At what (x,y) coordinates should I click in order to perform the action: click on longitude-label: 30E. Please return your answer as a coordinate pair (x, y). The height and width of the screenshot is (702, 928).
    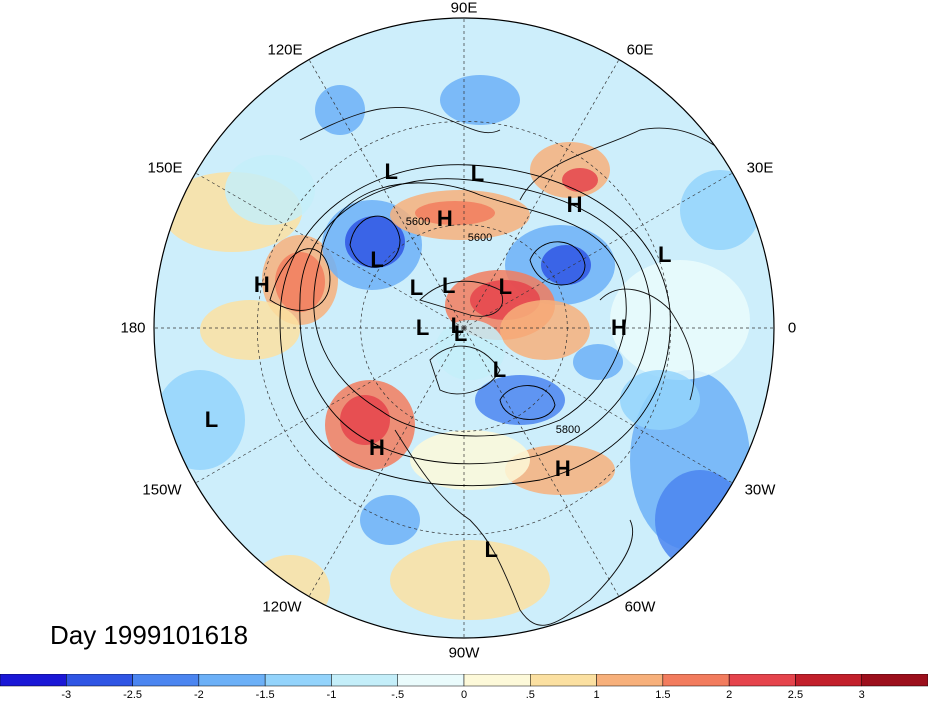
    Looking at the image, I should click on (760, 168).